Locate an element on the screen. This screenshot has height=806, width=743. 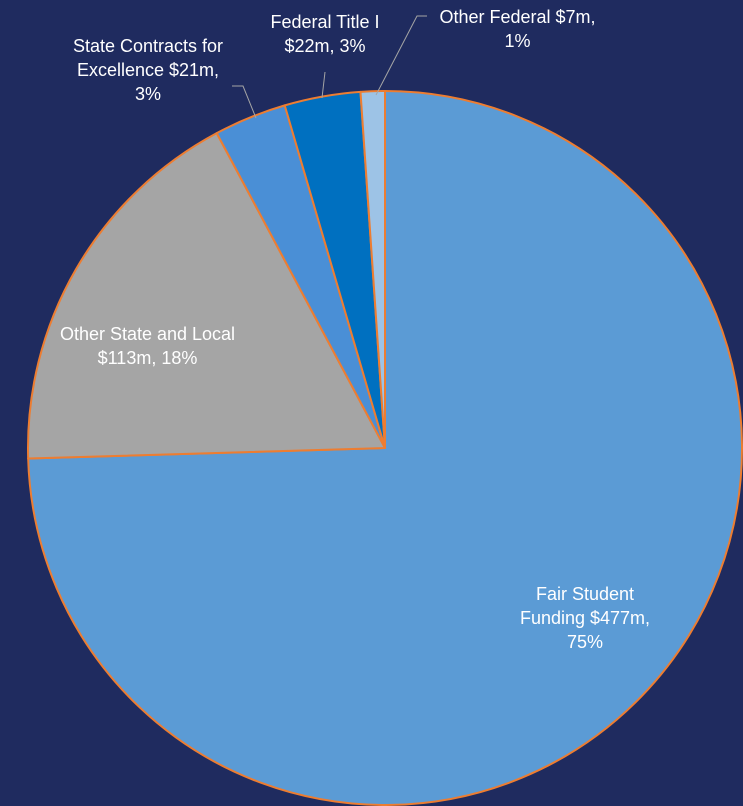
data-label: Federal Title I $22m, 3% is located at coordinates (325, 34).